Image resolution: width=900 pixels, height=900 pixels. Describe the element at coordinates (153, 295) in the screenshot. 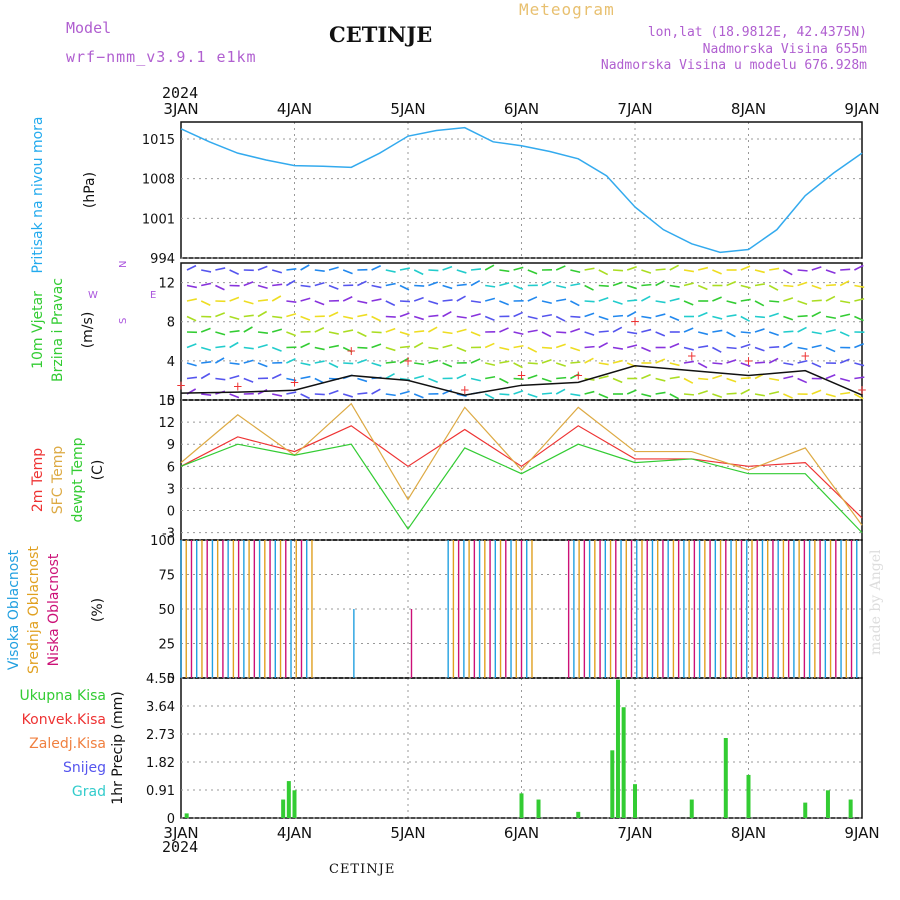

I see `compass-east: E` at that location.